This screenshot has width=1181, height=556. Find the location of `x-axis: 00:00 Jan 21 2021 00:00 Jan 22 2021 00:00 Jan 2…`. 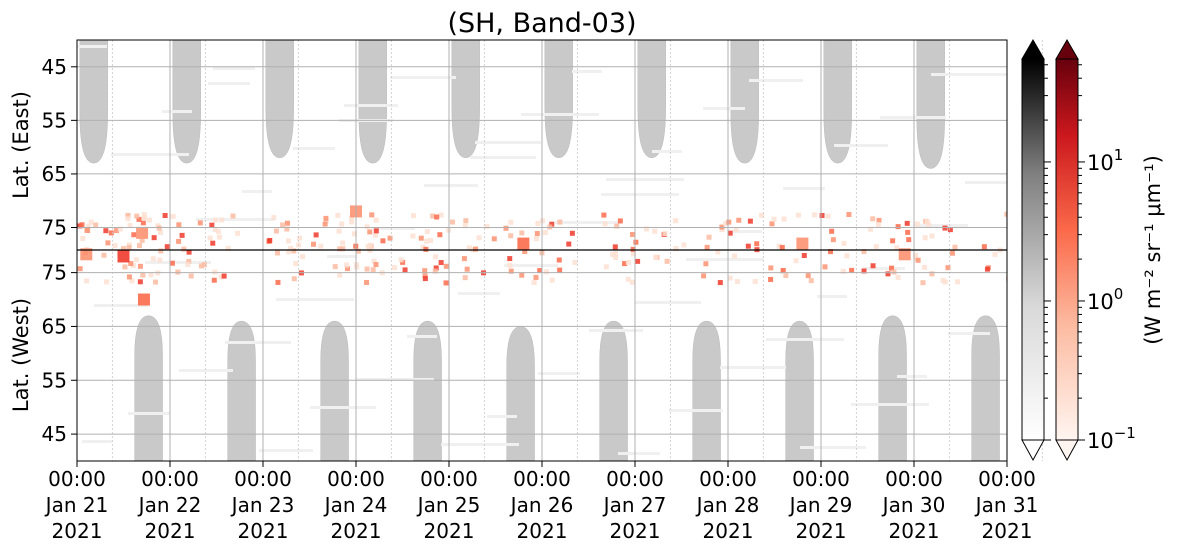

x-axis: 00:00 Jan 21 2021 00:00 Jan 22 2021 00:00 Jan 2… is located at coordinates (541, 502).